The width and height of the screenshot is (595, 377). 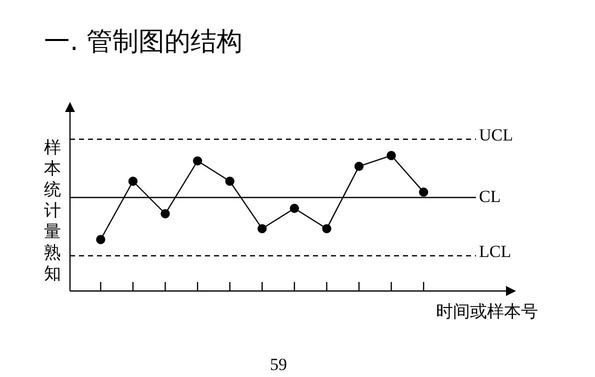 What do you see at coordinates (487, 312) in the screenshot?
I see `x-axis-title: 时间或样本号` at bounding box center [487, 312].